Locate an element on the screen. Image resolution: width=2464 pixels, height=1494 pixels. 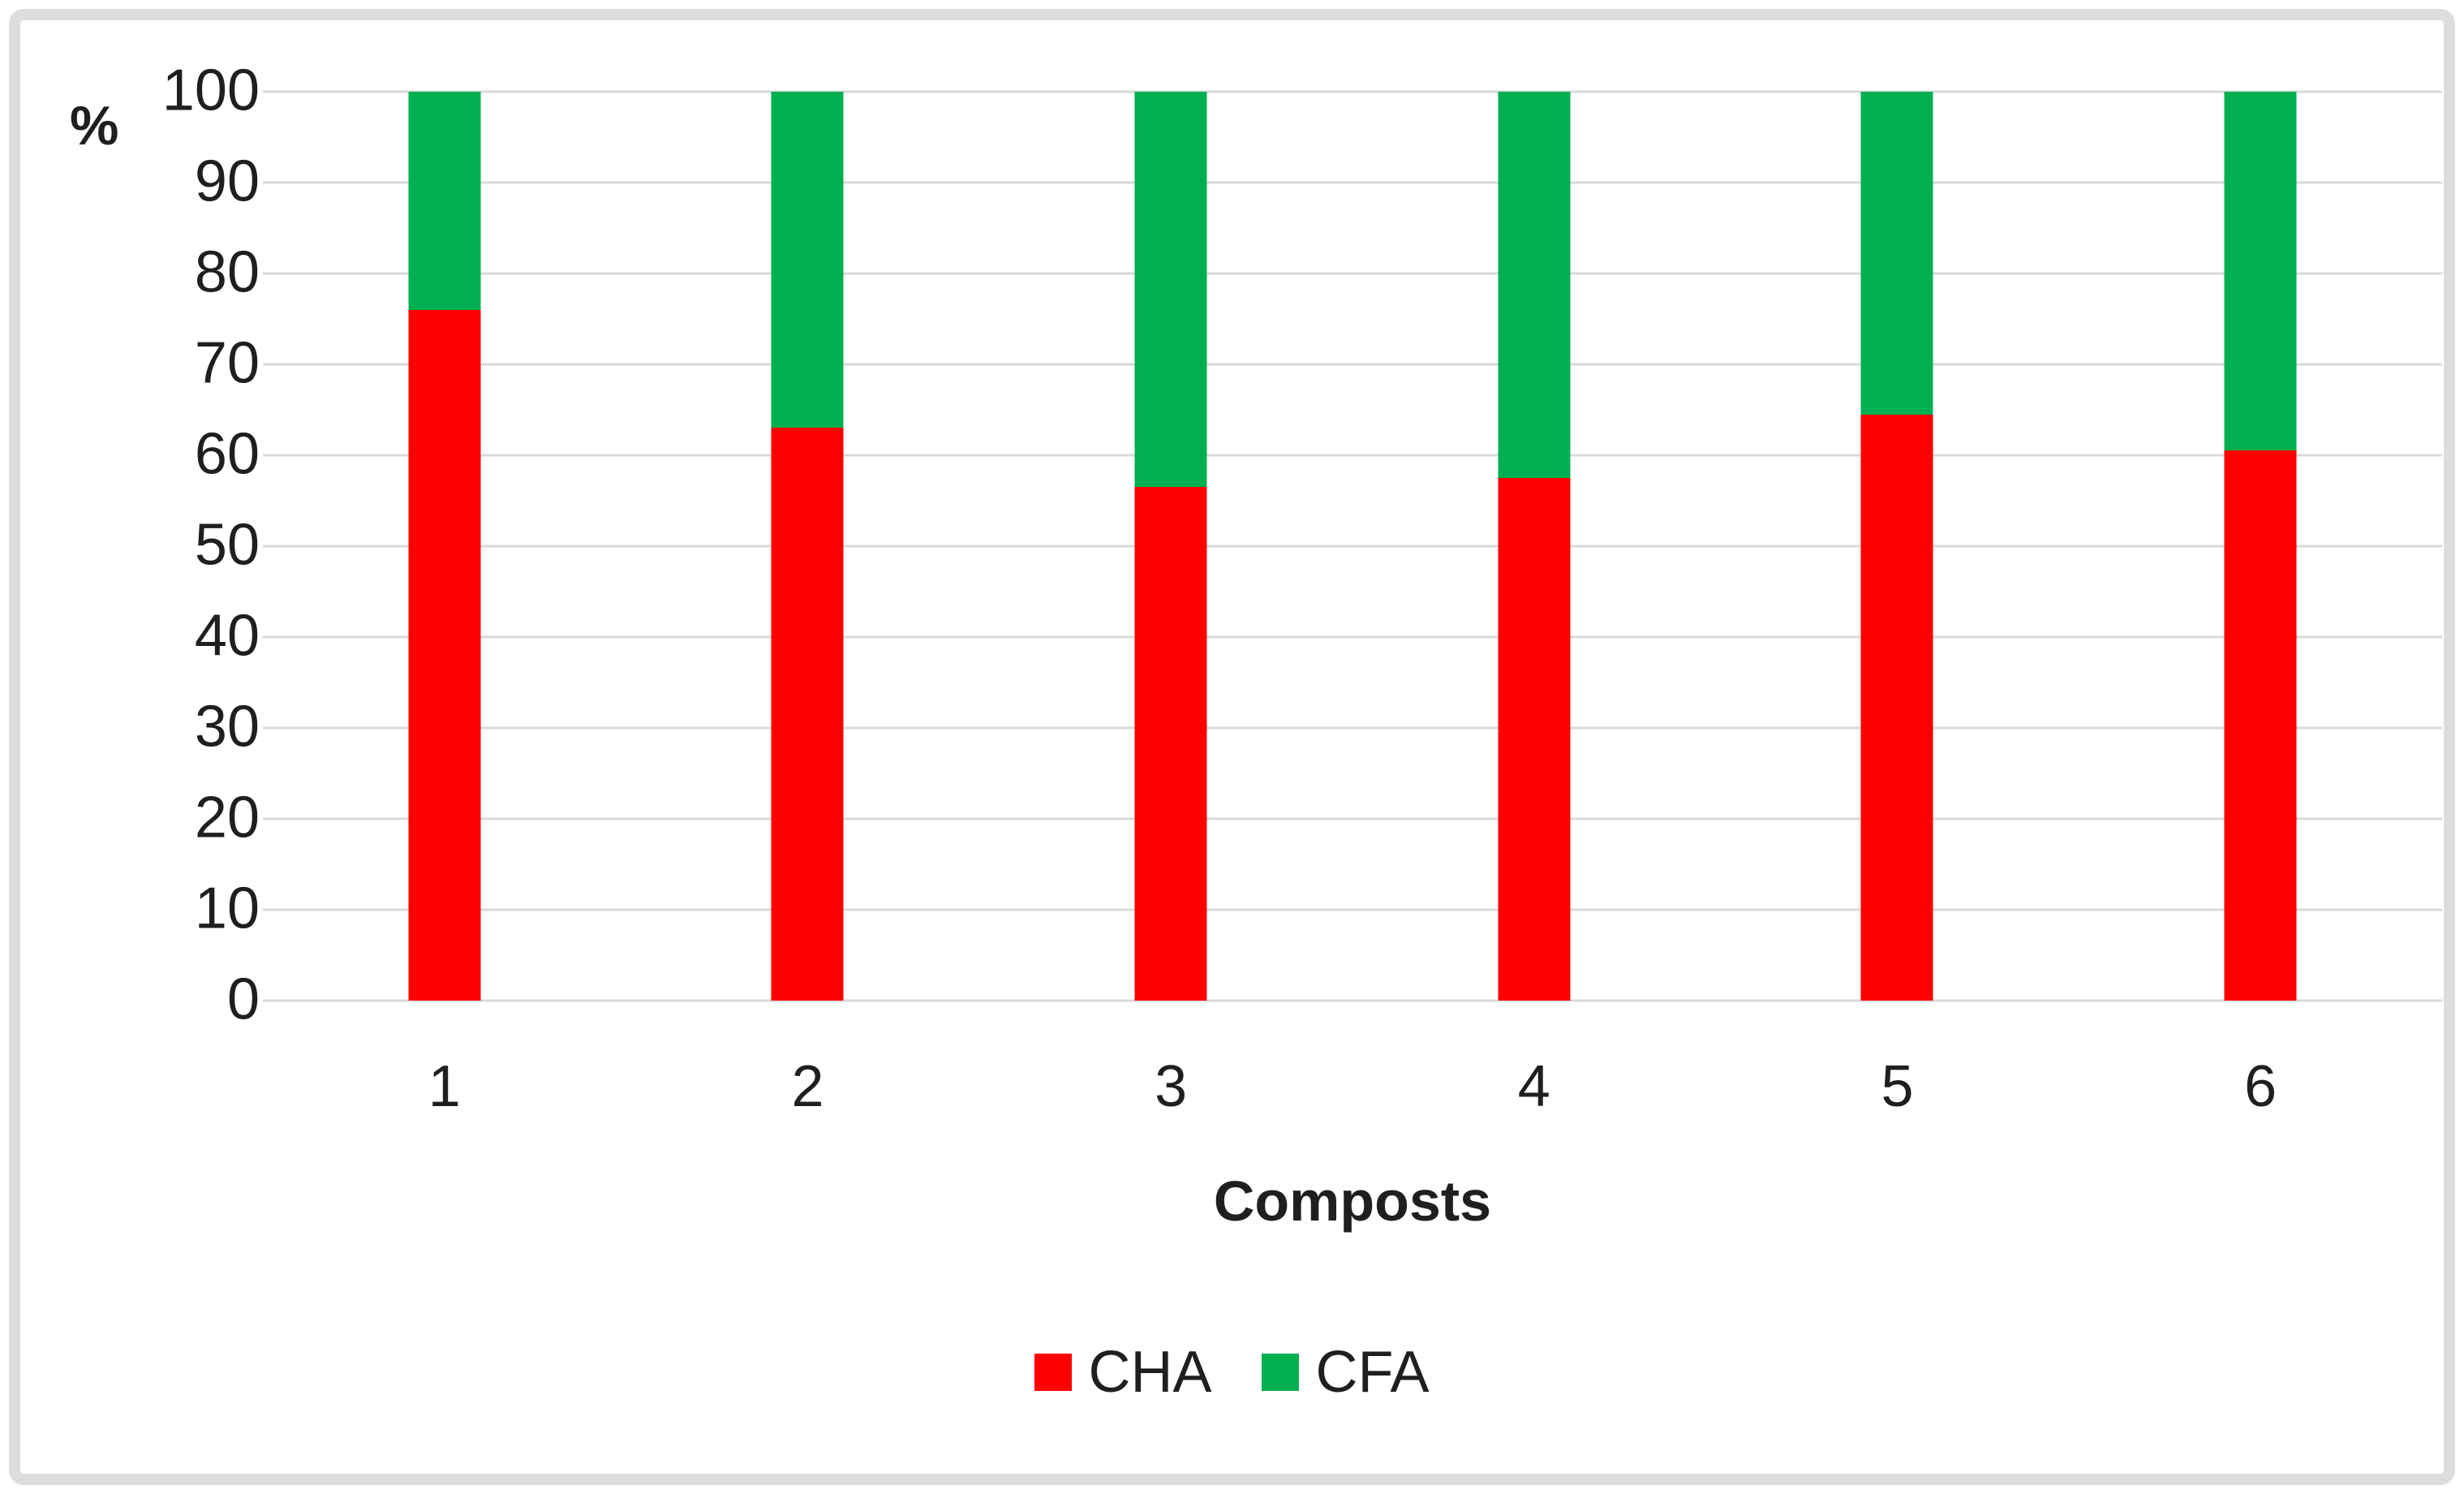
y-tick-label-10: 10 is located at coordinates (227, 908).